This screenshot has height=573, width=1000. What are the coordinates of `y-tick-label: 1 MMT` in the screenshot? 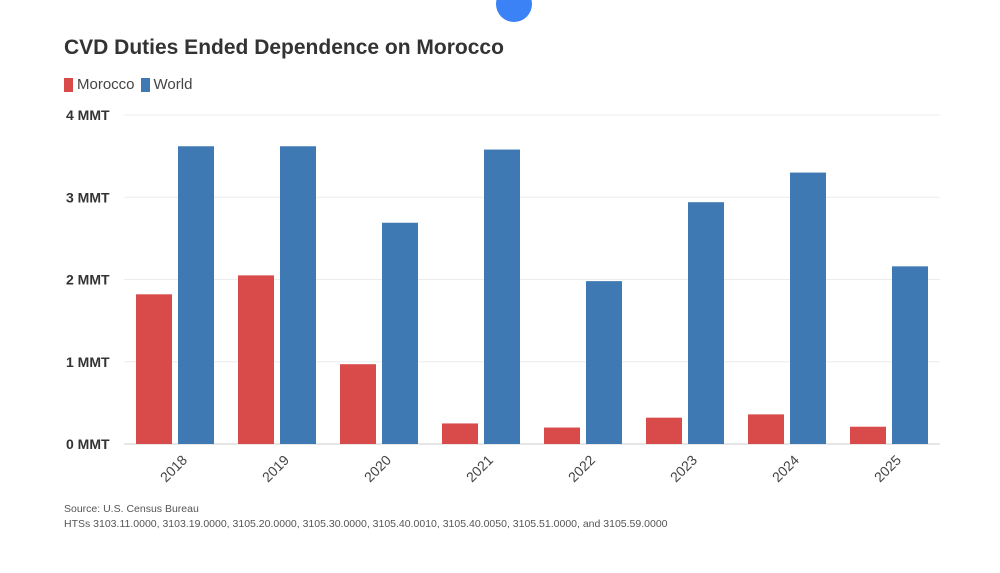 It's located at (88, 362).